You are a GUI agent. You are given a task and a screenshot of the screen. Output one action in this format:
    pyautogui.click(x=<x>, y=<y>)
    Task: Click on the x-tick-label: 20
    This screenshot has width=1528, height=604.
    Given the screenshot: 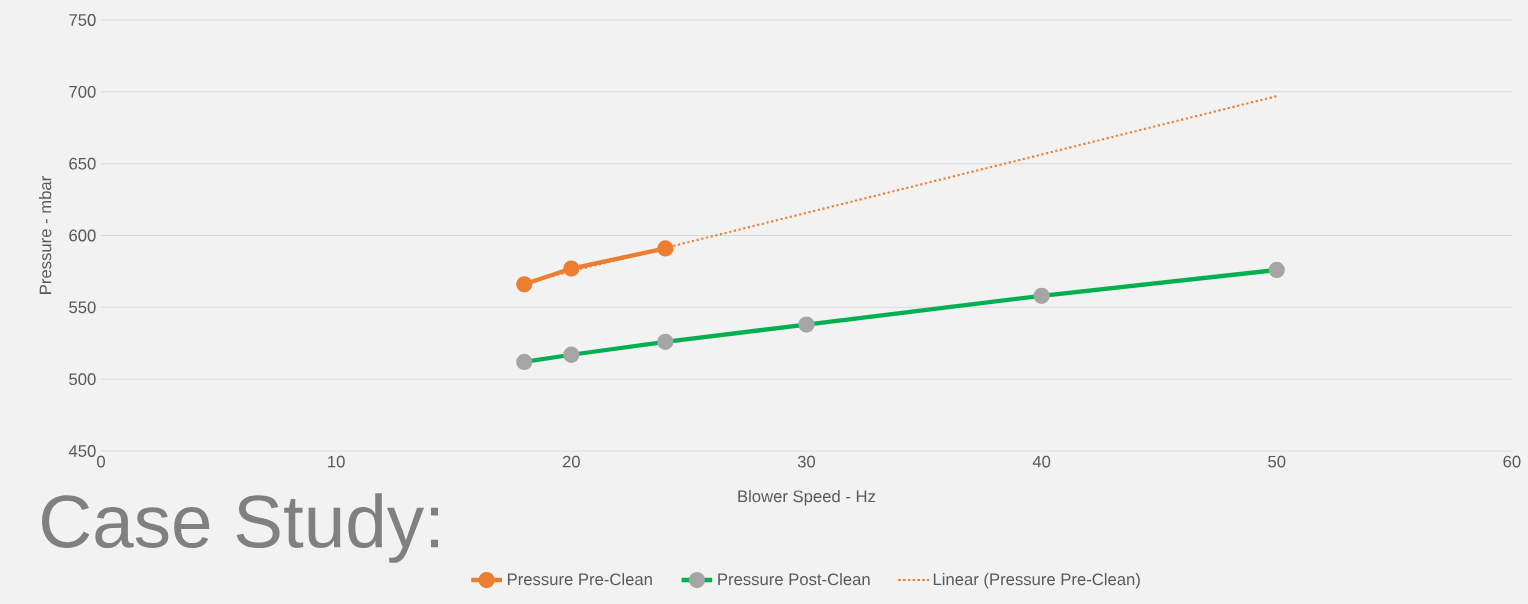 What is the action you would take?
    pyautogui.click(x=571, y=461)
    